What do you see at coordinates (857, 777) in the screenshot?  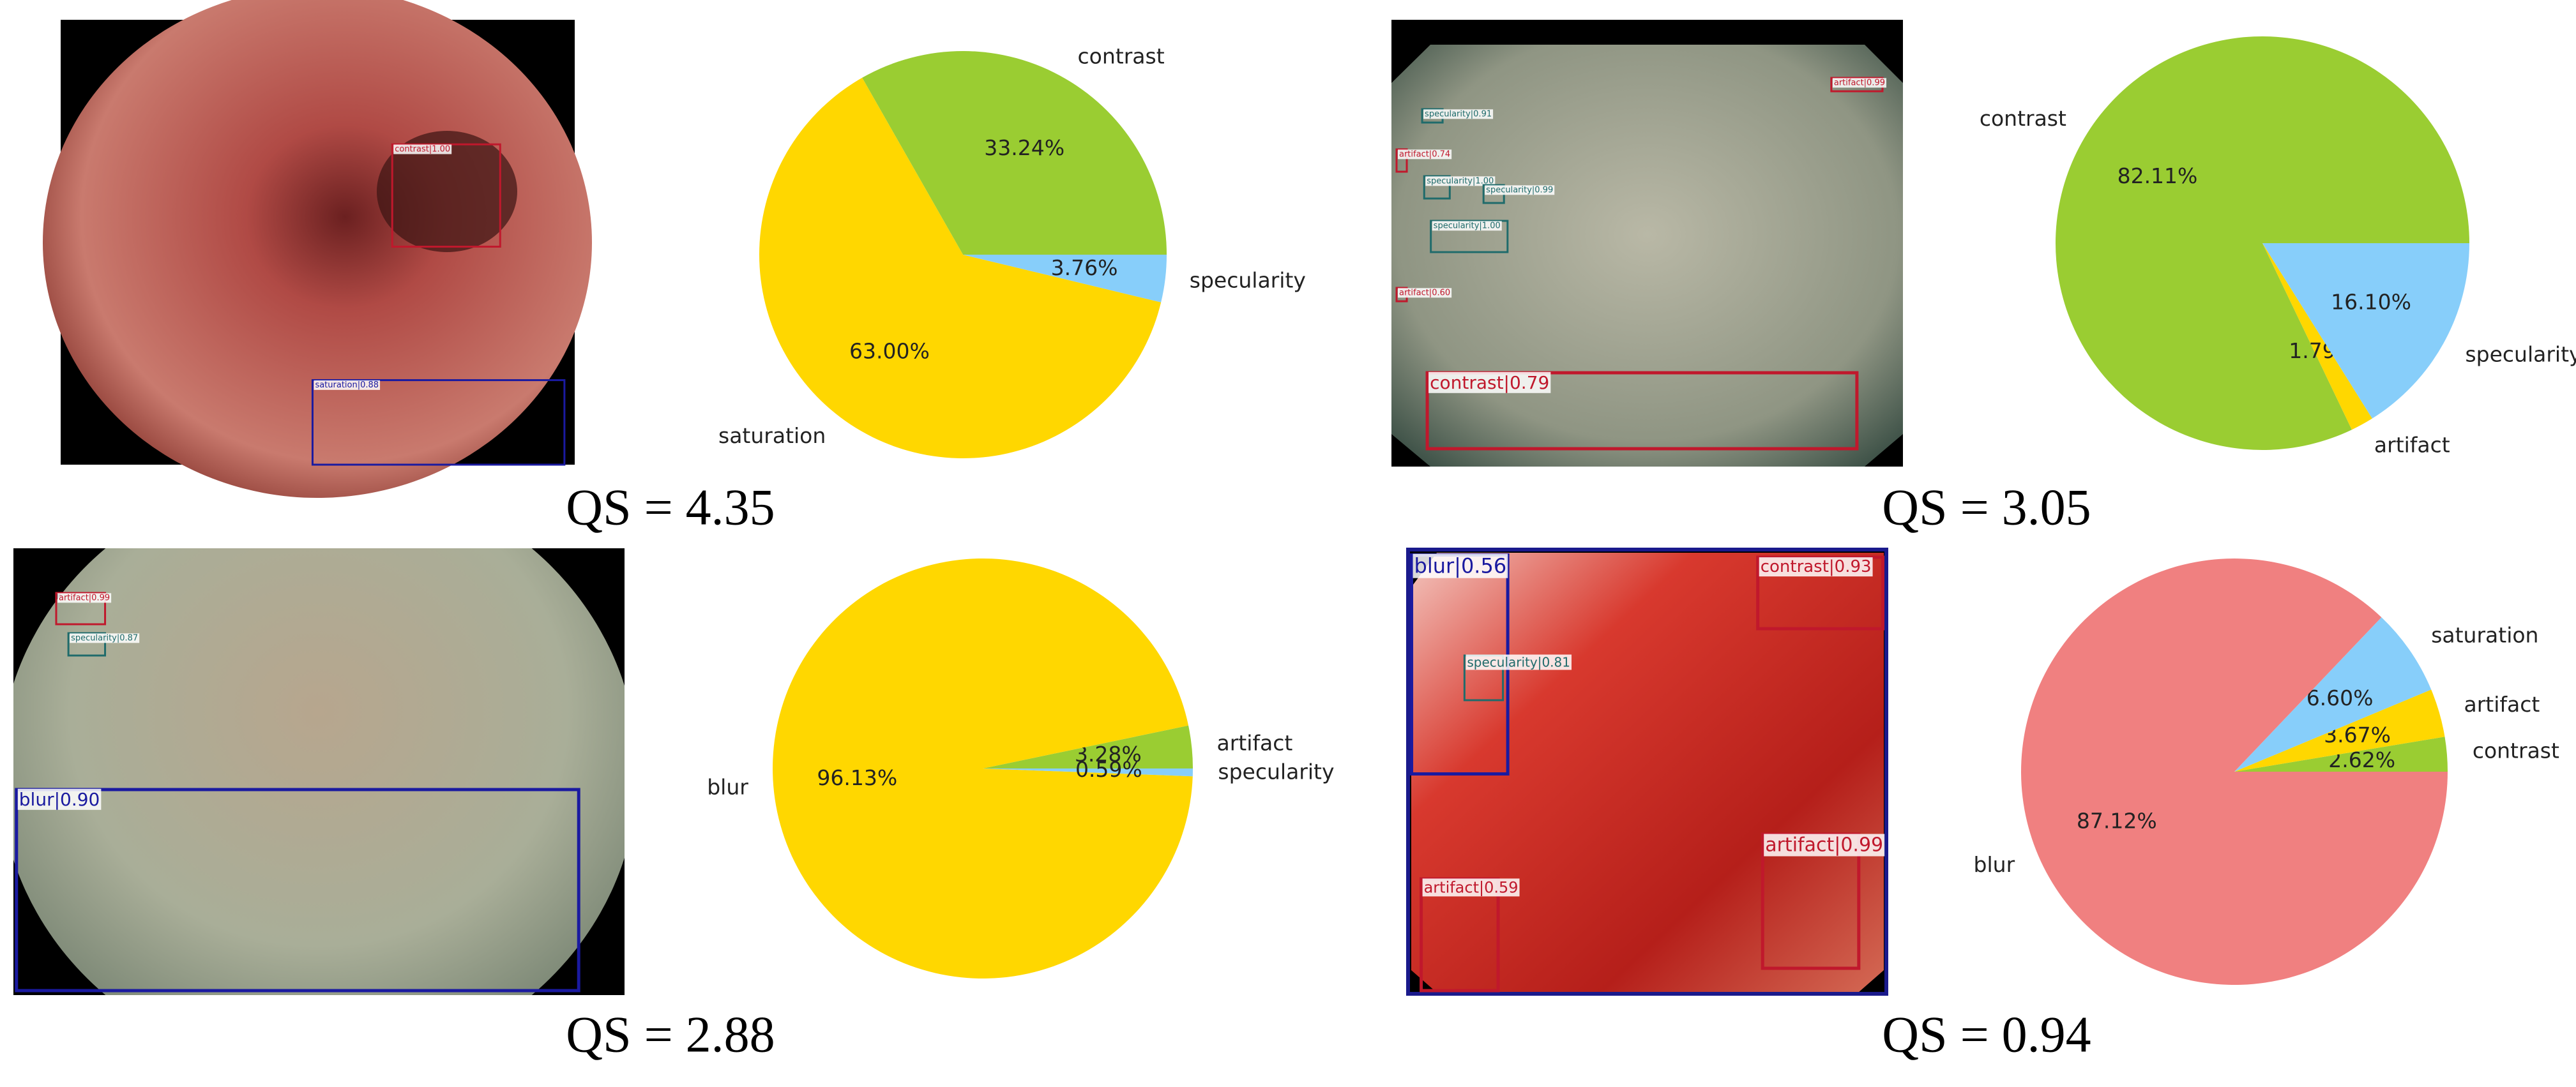 I see `slice-percent: 96.13%` at bounding box center [857, 777].